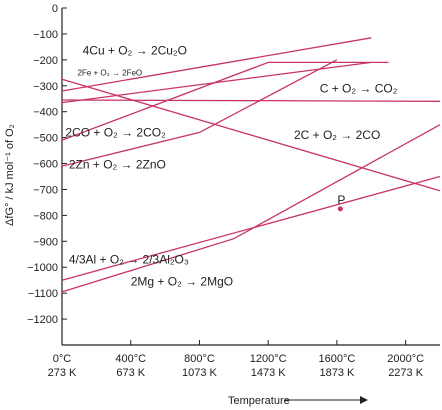 The width and height of the screenshot is (442, 410). I want to click on annotation-group: P, so click(341, 202).